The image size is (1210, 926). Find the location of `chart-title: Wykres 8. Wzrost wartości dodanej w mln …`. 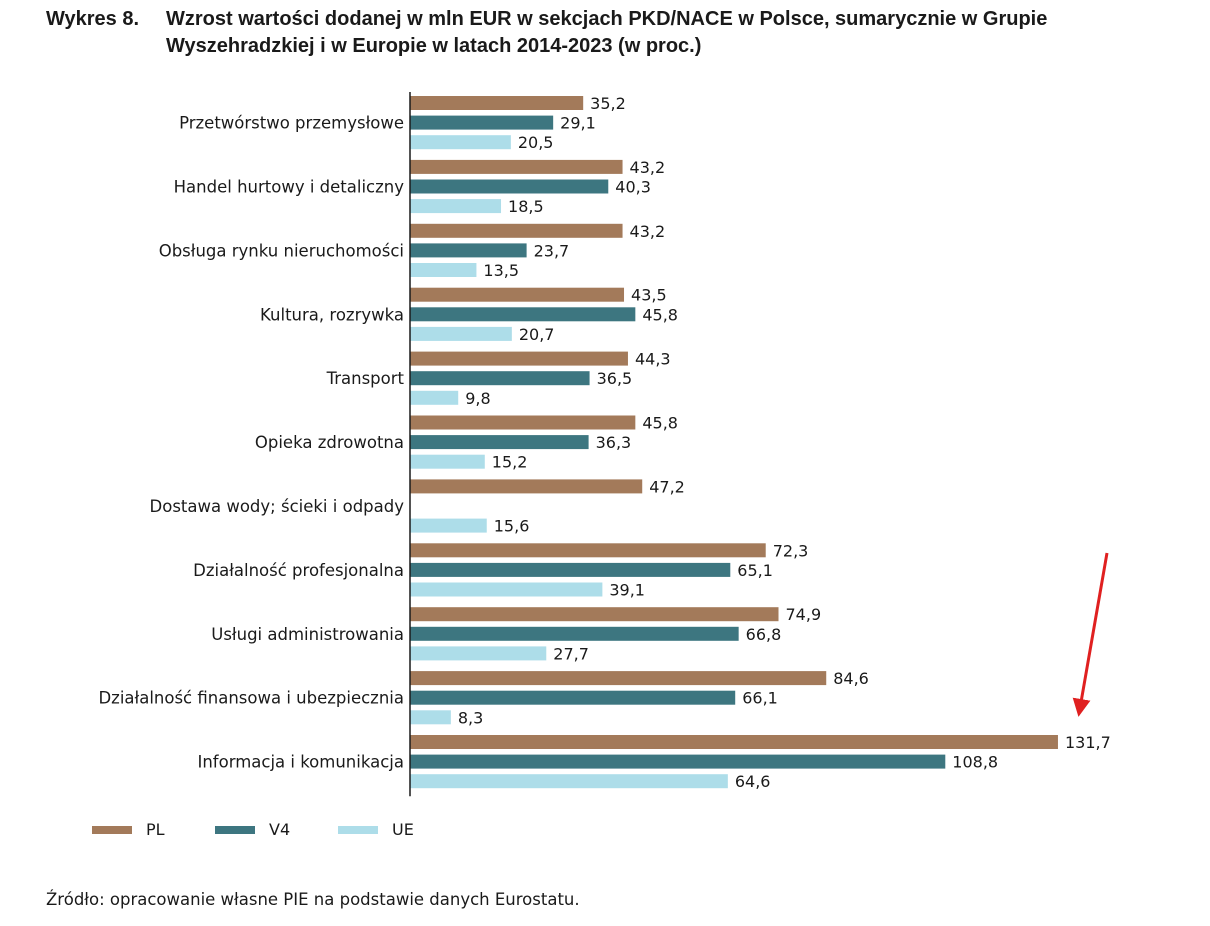

chart-title: Wykres 8. Wzrost wartości dodanej w mln … is located at coordinates (611, 33).